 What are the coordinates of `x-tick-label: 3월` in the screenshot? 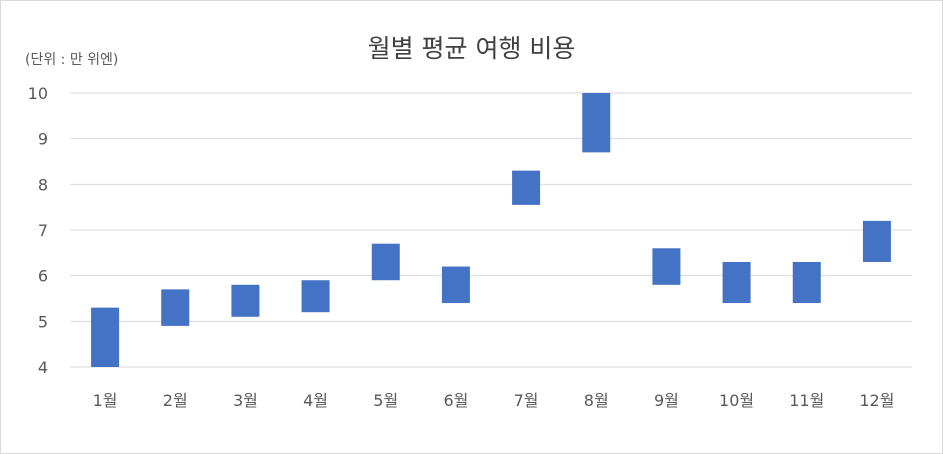 It's located at (245, 400).